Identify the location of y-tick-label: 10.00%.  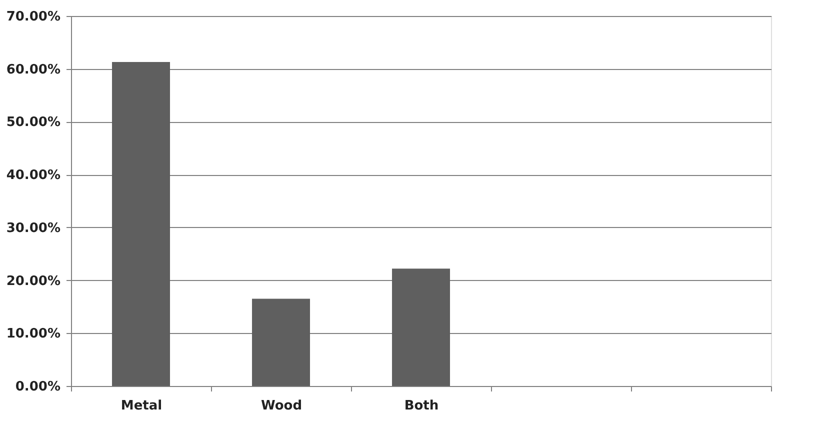
(33, 334).